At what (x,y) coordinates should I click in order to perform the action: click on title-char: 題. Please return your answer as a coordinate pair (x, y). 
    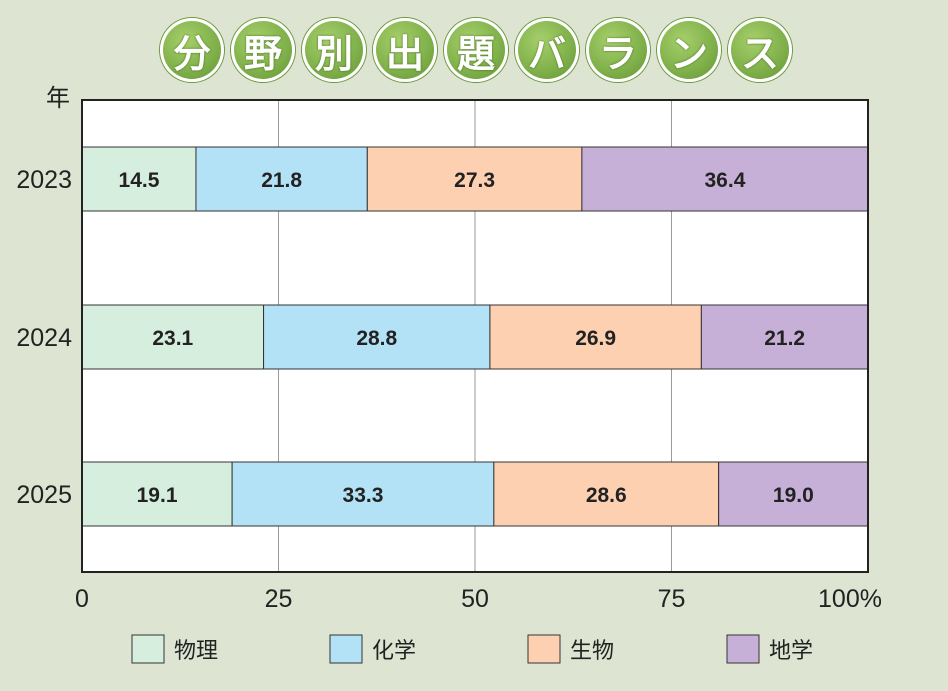
    Looking at the image, I should click on (476, 50).